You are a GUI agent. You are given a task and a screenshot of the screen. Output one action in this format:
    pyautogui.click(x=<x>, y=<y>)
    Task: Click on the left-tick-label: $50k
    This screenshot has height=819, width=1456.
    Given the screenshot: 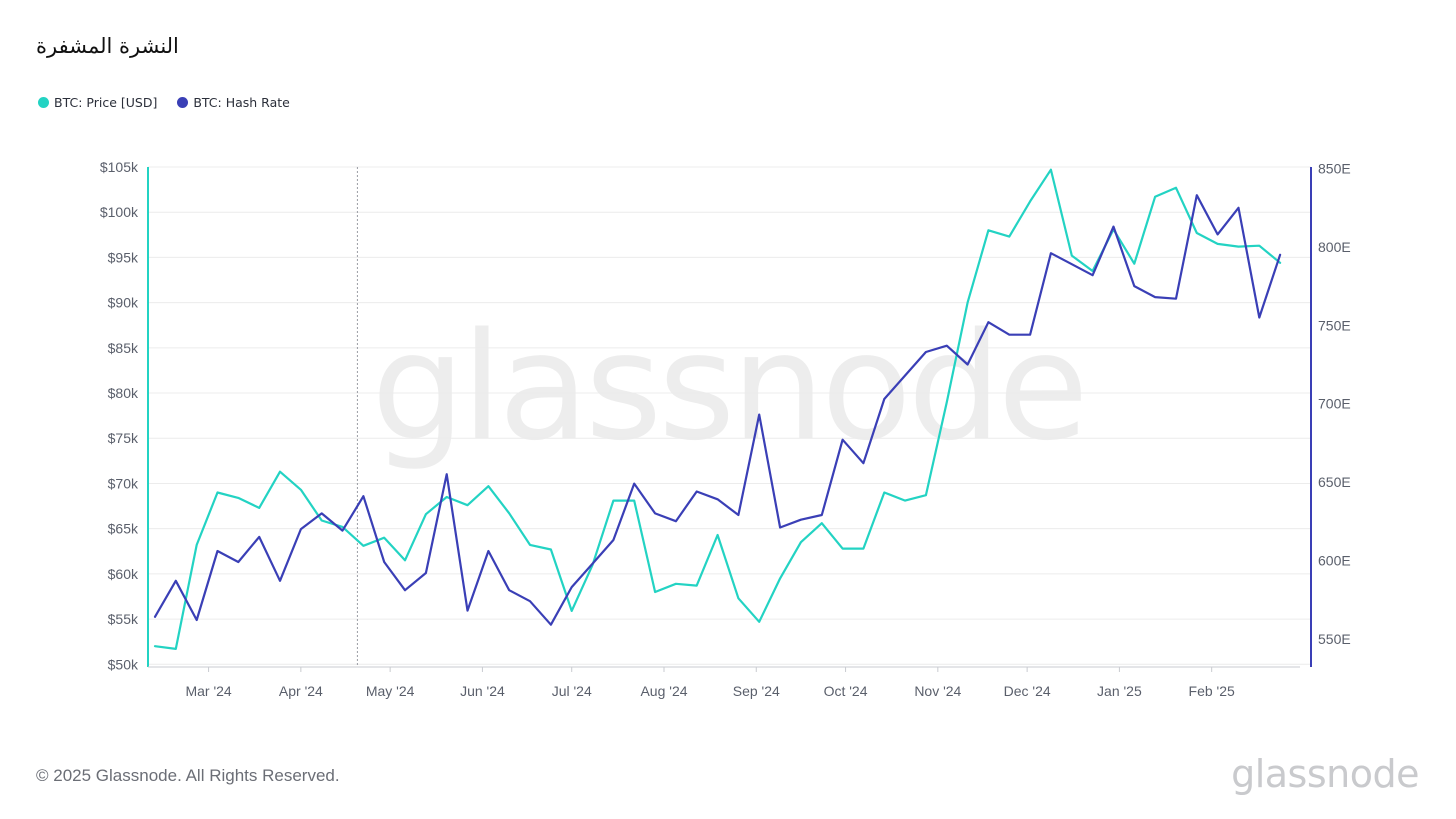 What is the action you would take?
    pyautogui.click(x=123, y=664)
    